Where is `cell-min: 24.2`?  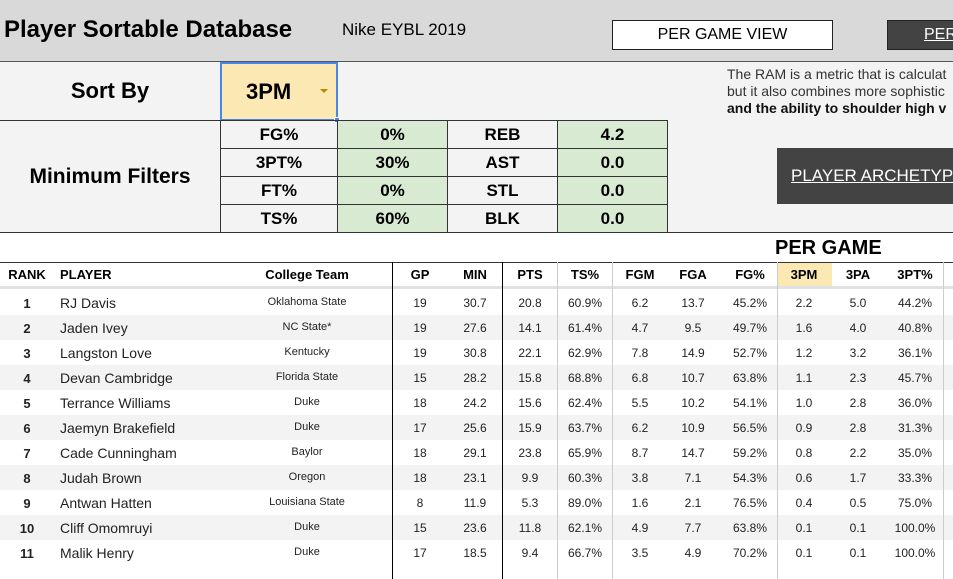
cell-min: 24.2 is located at coordinates (475, 403).